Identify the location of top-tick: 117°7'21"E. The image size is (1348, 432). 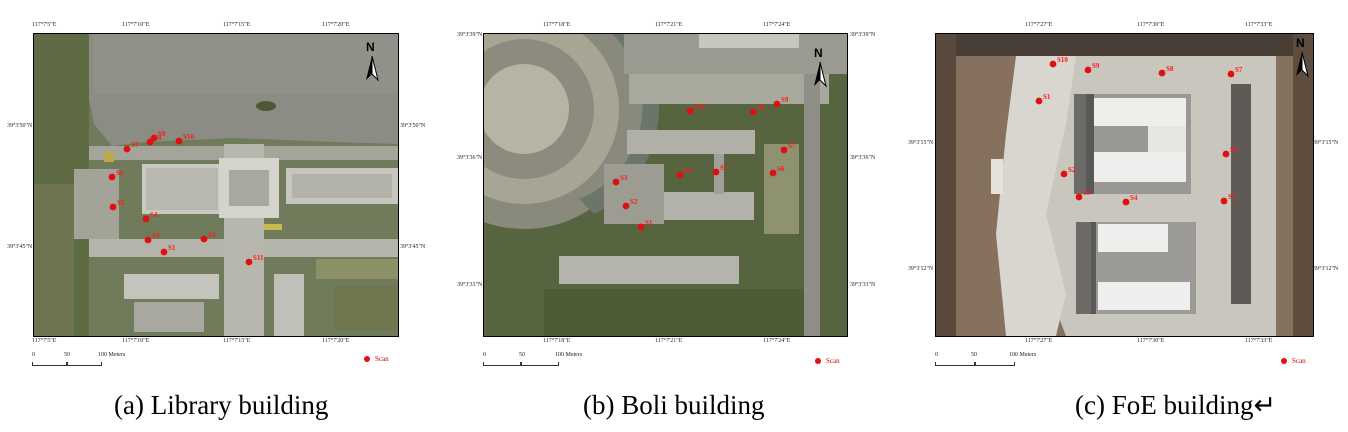
(669, 25).